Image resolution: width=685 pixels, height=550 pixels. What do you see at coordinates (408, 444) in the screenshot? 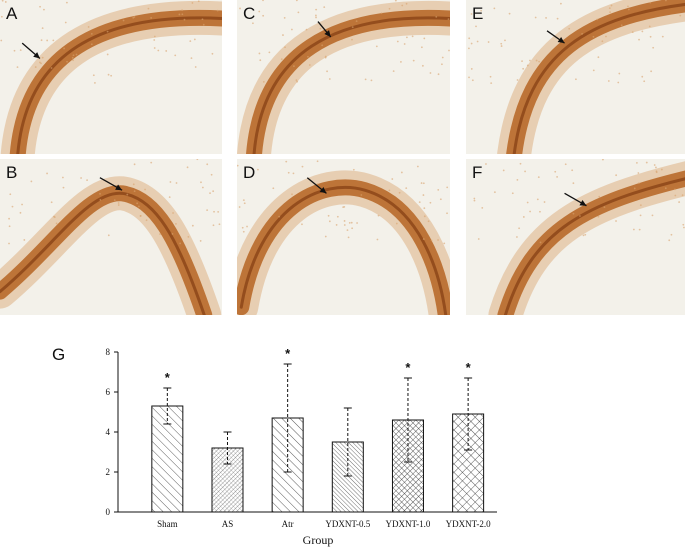
I see `bar-group: * YDXNT-1.0` at bounding box center [408, 444].